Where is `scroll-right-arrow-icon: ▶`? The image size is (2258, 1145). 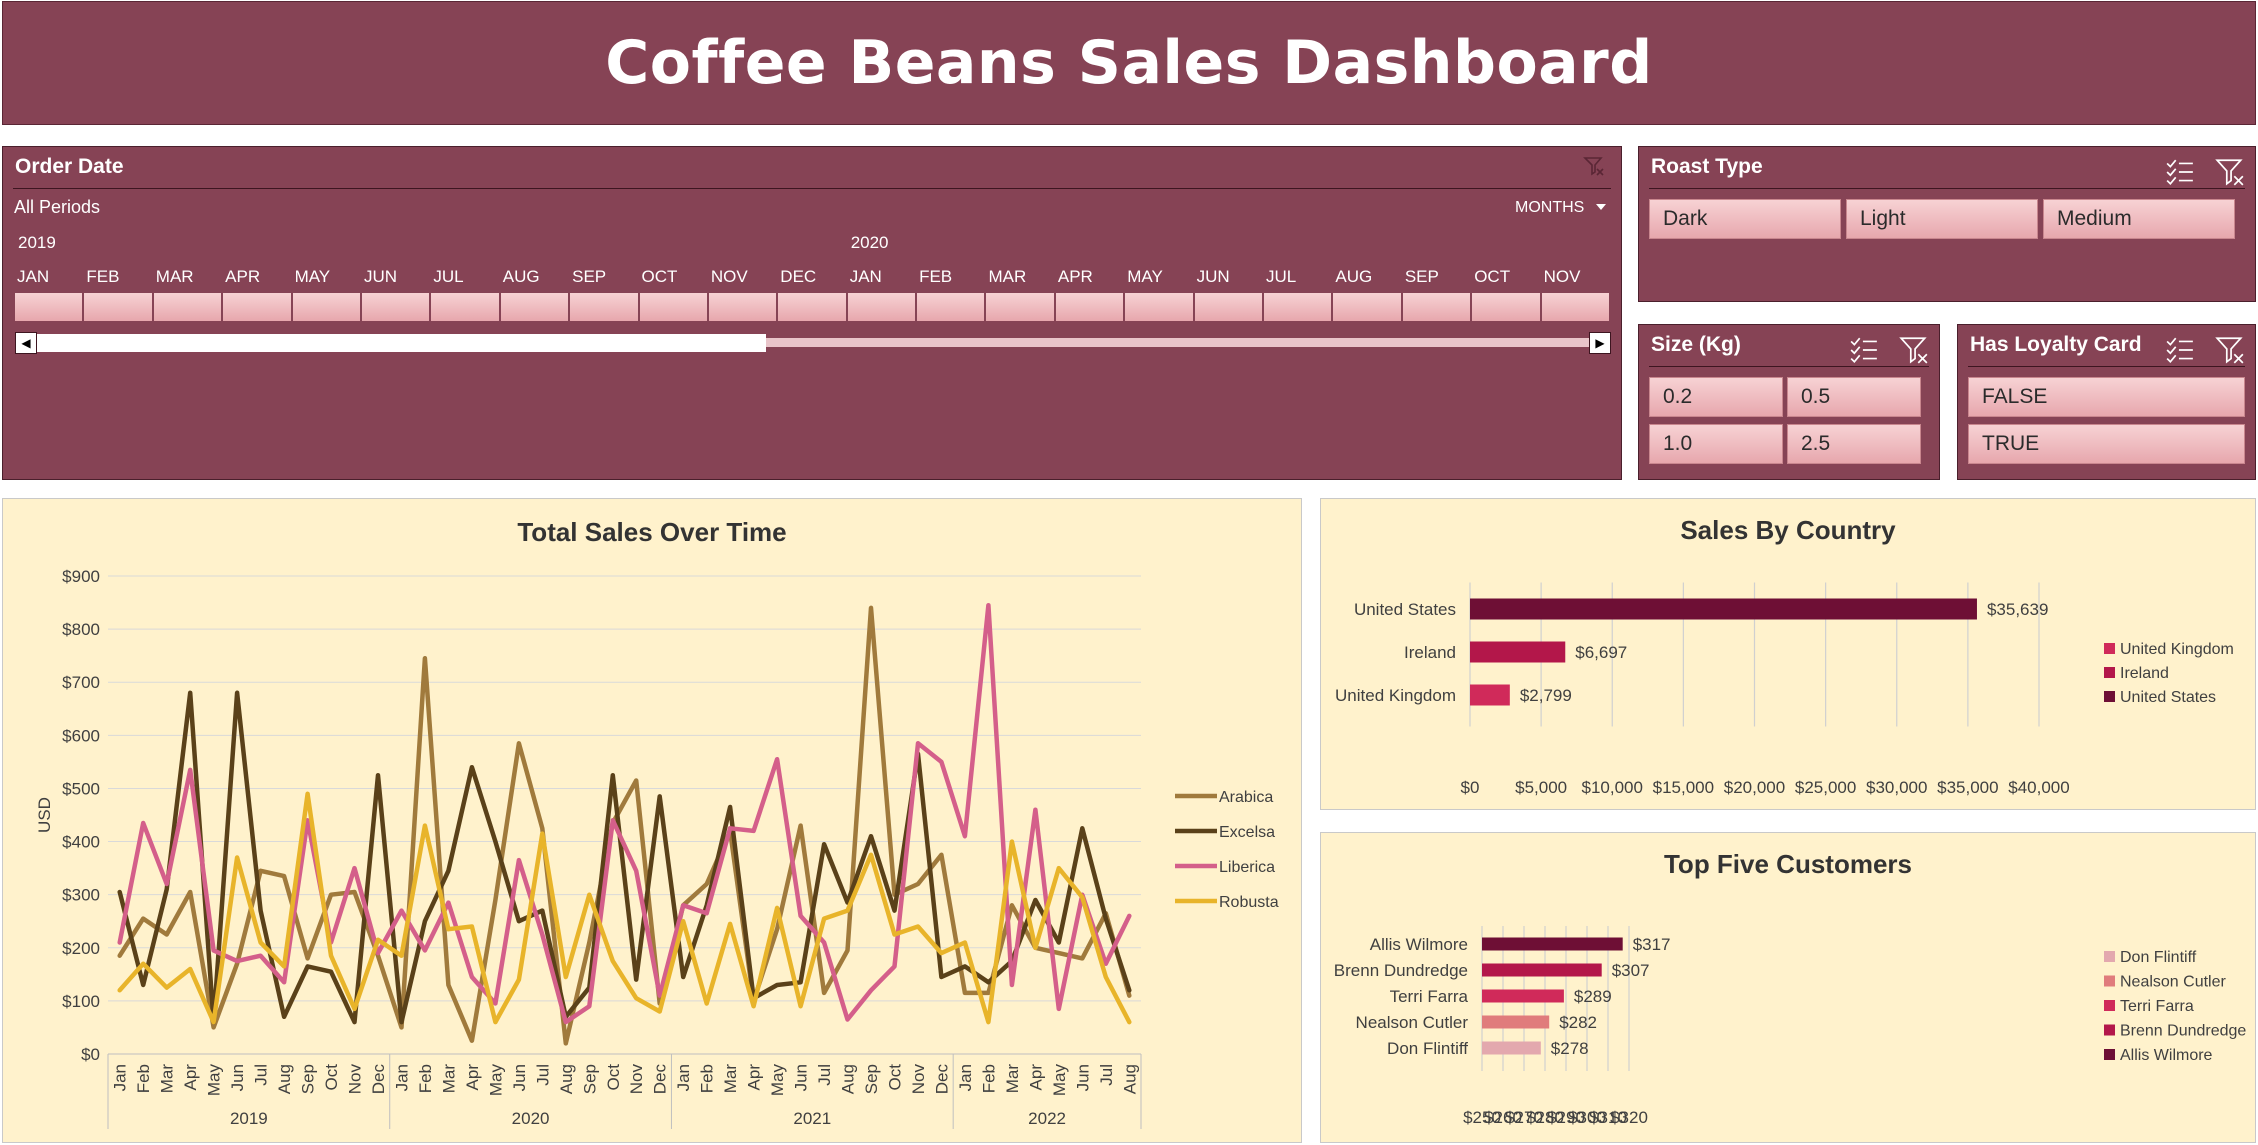 scroll-right-arrow-icon: ▶ is located at coordinates (1600, 343).